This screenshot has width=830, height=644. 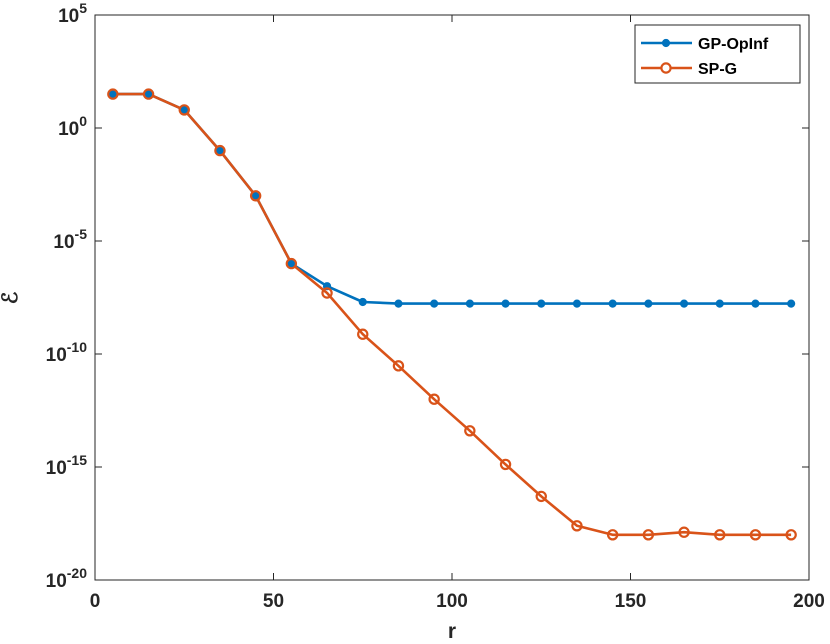 I want to click on y-tick-label: 10⁻⁵, so click(x=70, y=239).